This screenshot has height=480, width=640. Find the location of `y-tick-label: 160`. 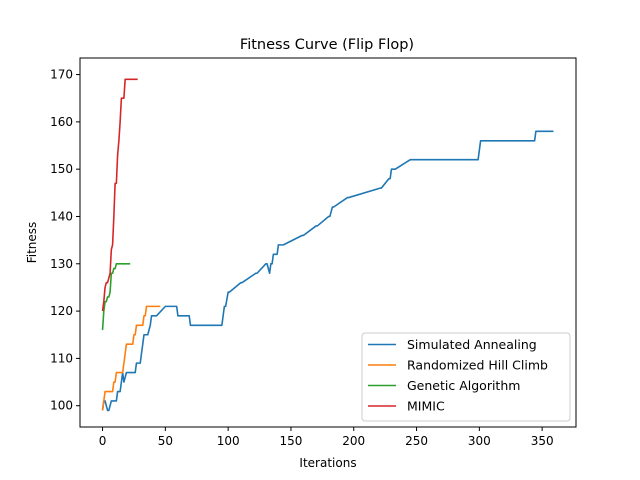

y-tick-label: 160 is located at coordinates (61, 122).